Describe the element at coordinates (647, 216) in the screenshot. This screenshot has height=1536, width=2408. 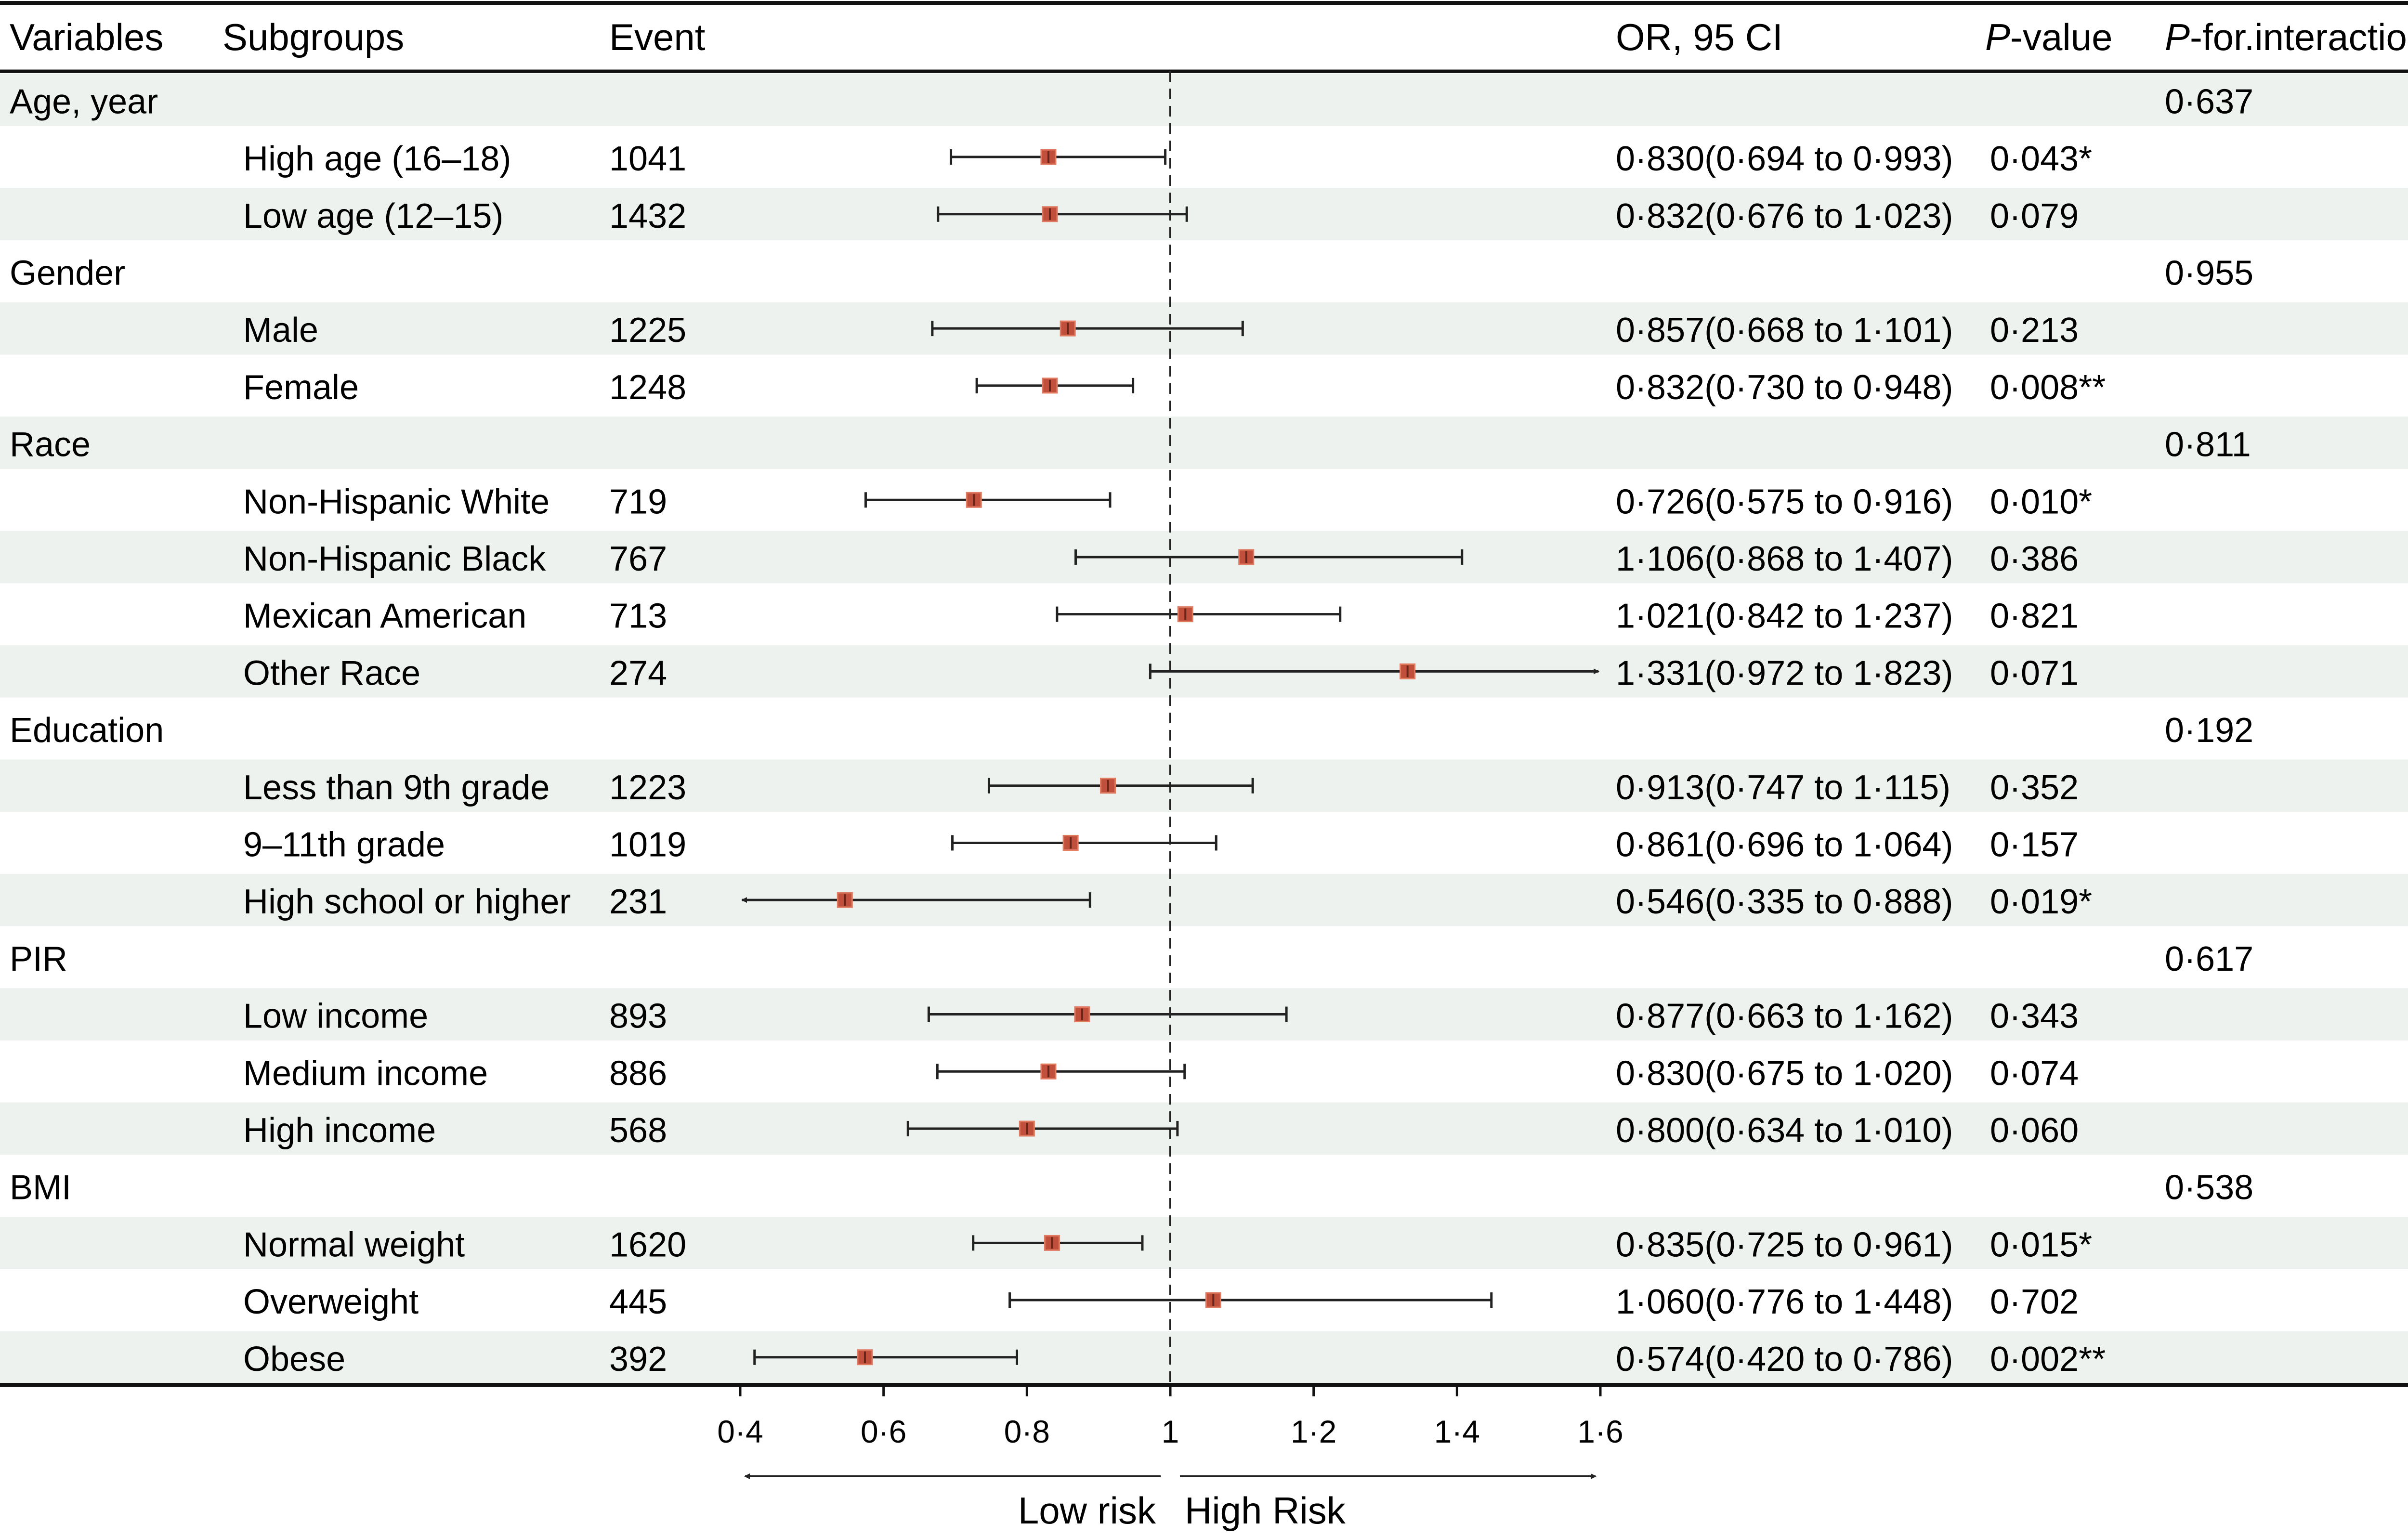
I see `event-count: 1432` at that location.